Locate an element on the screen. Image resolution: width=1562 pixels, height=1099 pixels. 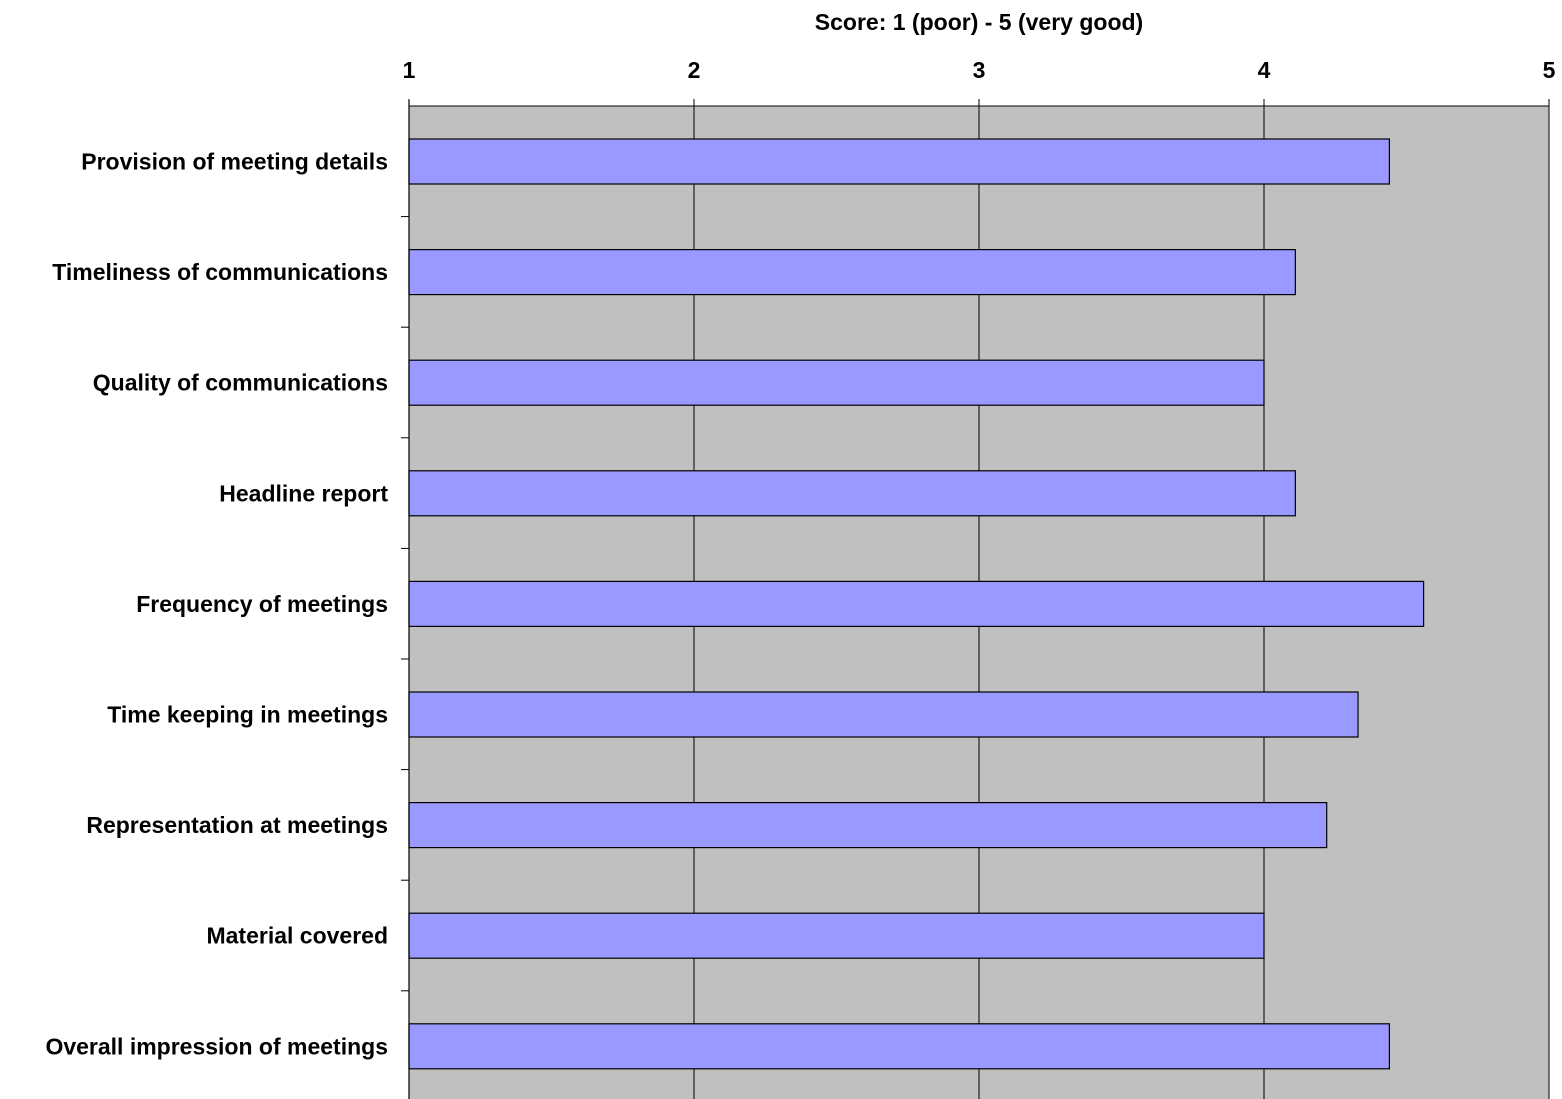
category-label: Timeliness of communications is located at coordinates (220, 272).